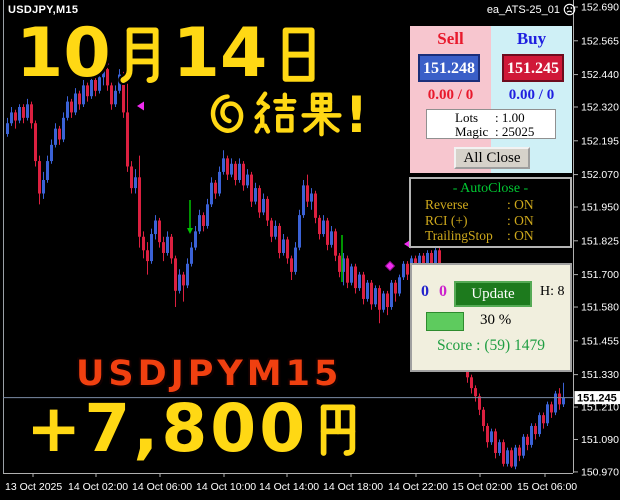  What do you see at coordinates (547, 487) in the screenshot?
I see `time-label: 15 Oct 06:00` at bounding box center [547, 487].